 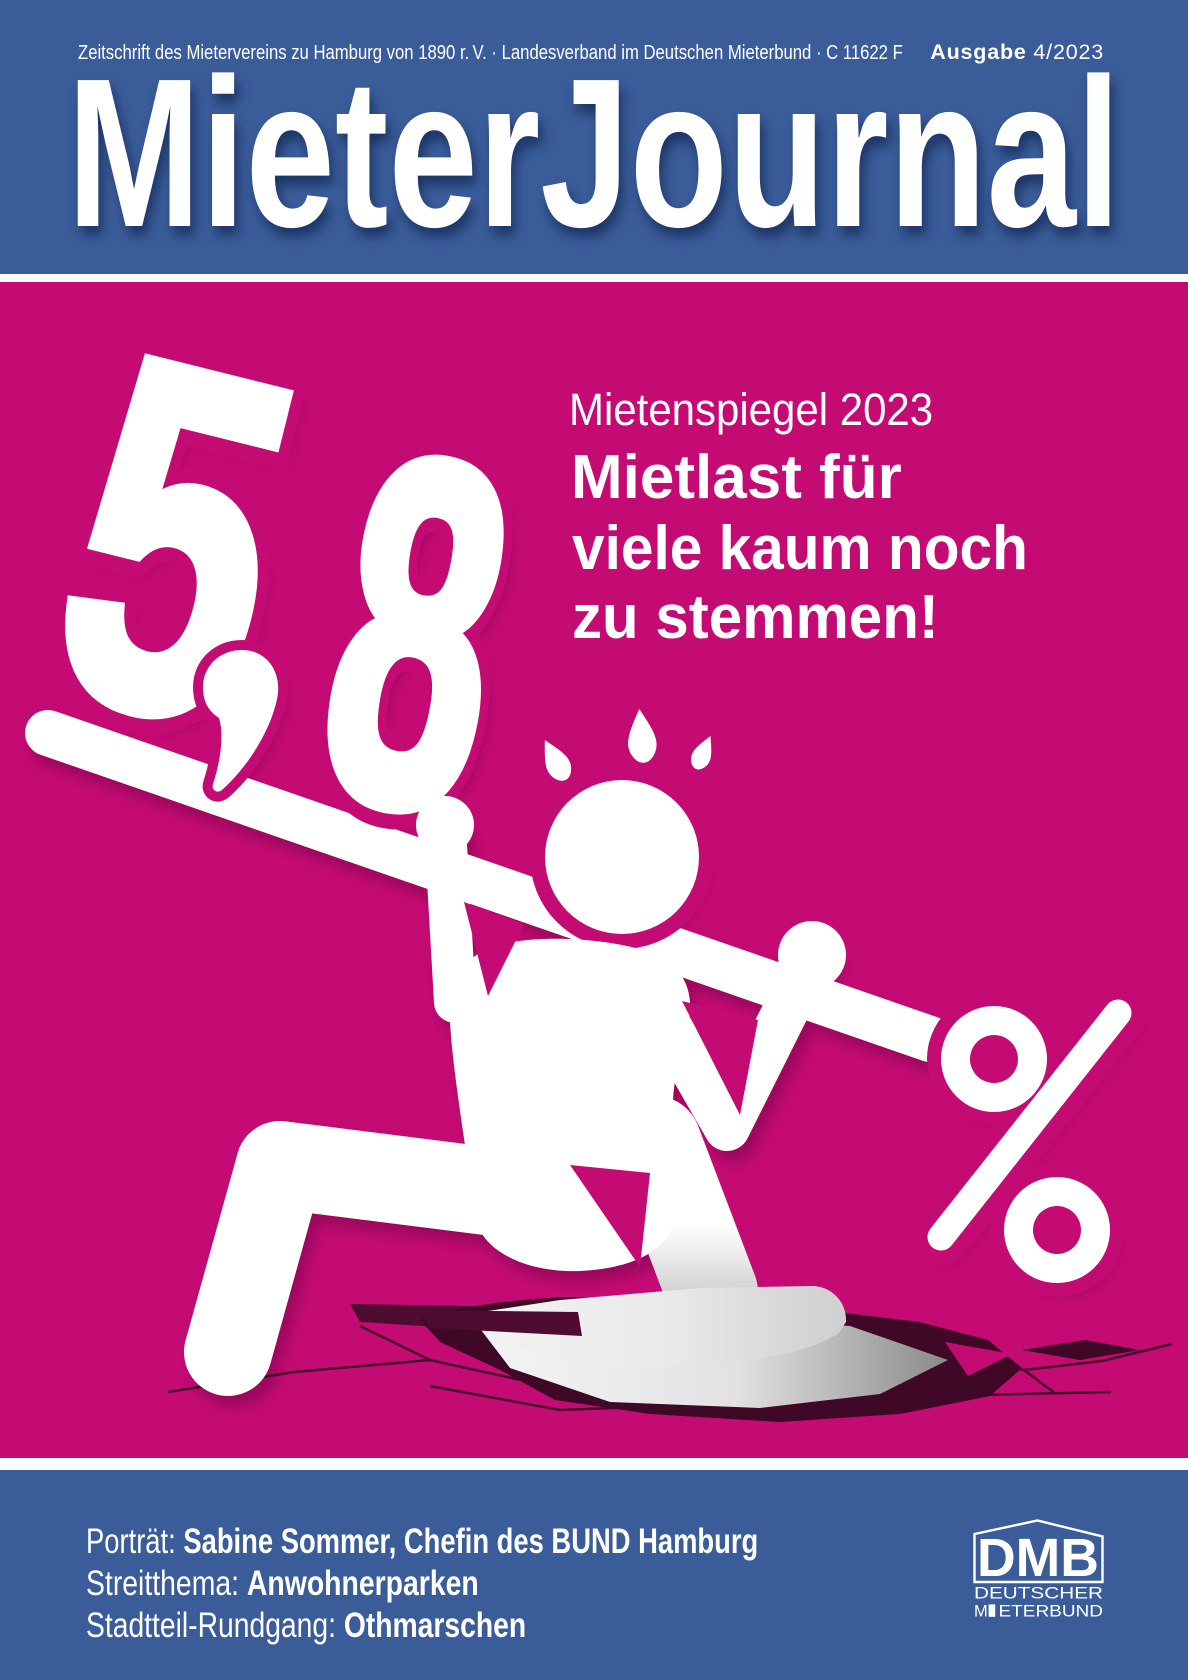 What do you see at coordinates (1038, 1558) in the screenshot?
I see `svg-text: DMB` at bounding box center [1038, 1558].